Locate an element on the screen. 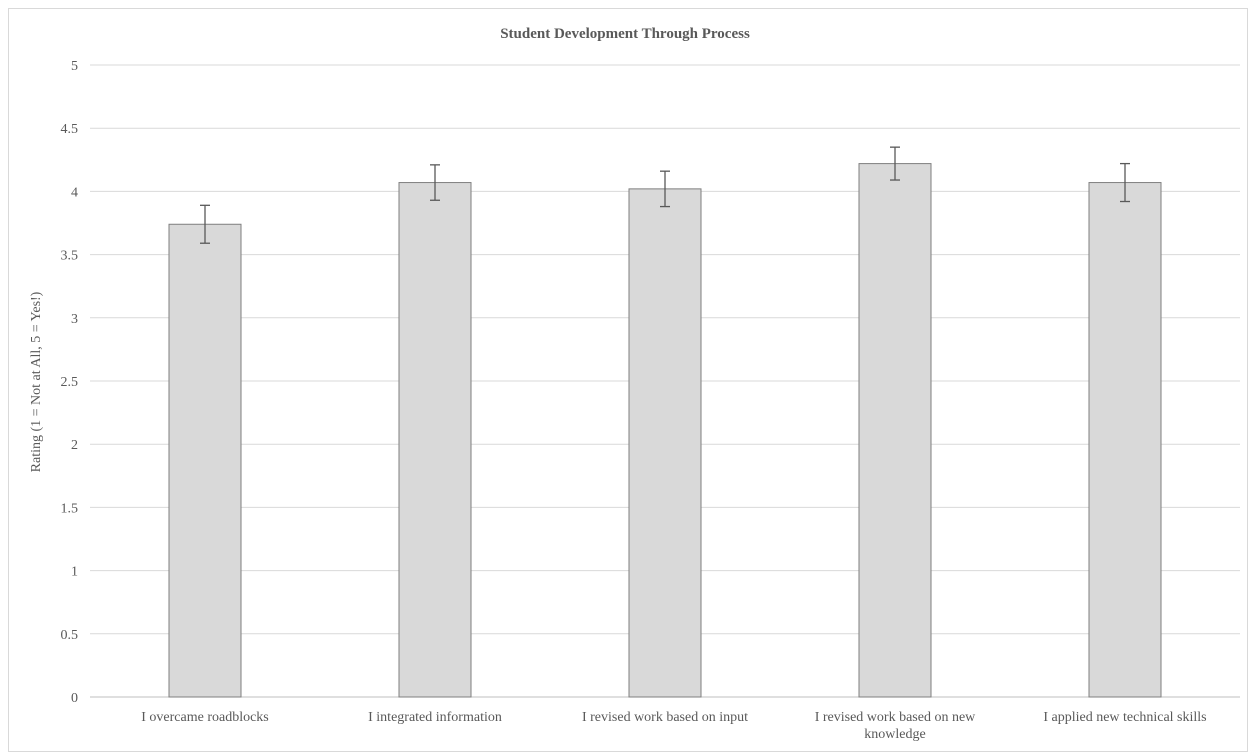 The image size is (1250, 754). x-category-label: I revised work based on input is located at coordinates (665, 717).